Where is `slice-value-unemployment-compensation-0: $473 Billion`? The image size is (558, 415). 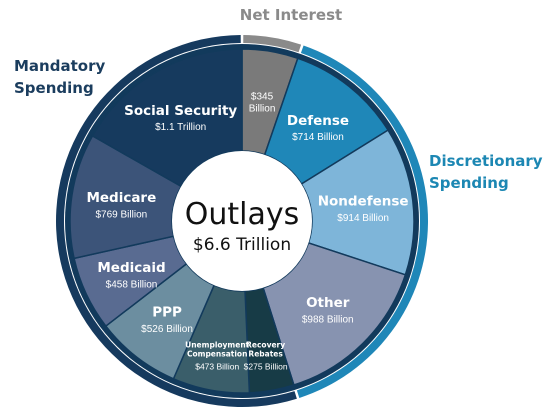 slice-value-unemployment-compensation-0: $473 Billion is located at coordinates (217, 366).